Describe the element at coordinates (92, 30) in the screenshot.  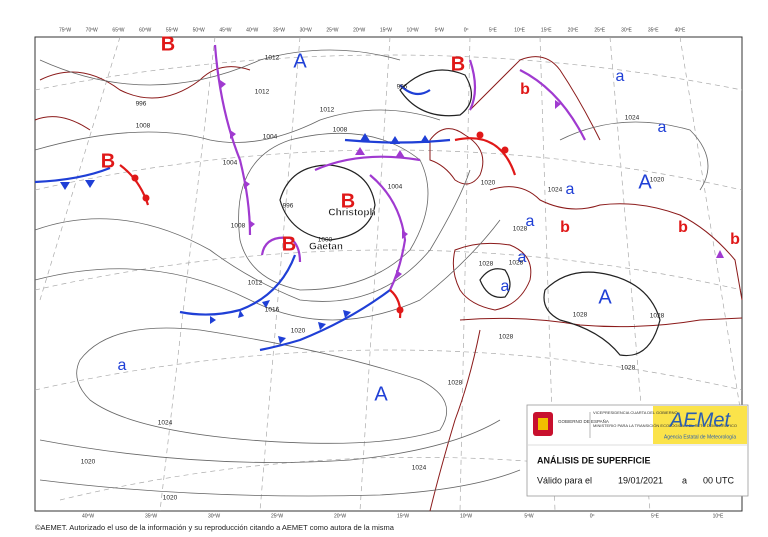
I see `longitude-label: 70ºW` at that location.